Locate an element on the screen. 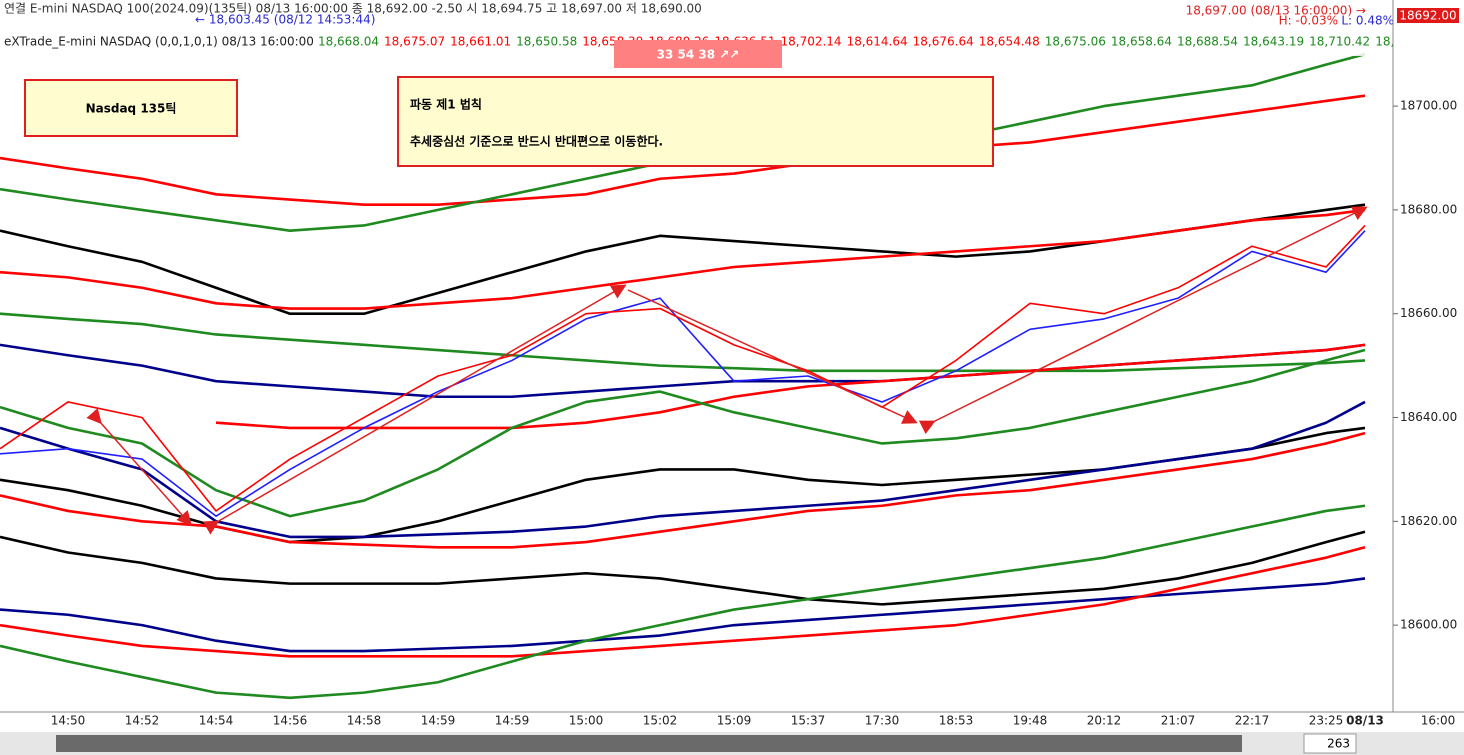 The height and width of the screenshot is (755, 1464). badge-text: 33 54 38 ↗↗ is located at coordinates (698, 55).